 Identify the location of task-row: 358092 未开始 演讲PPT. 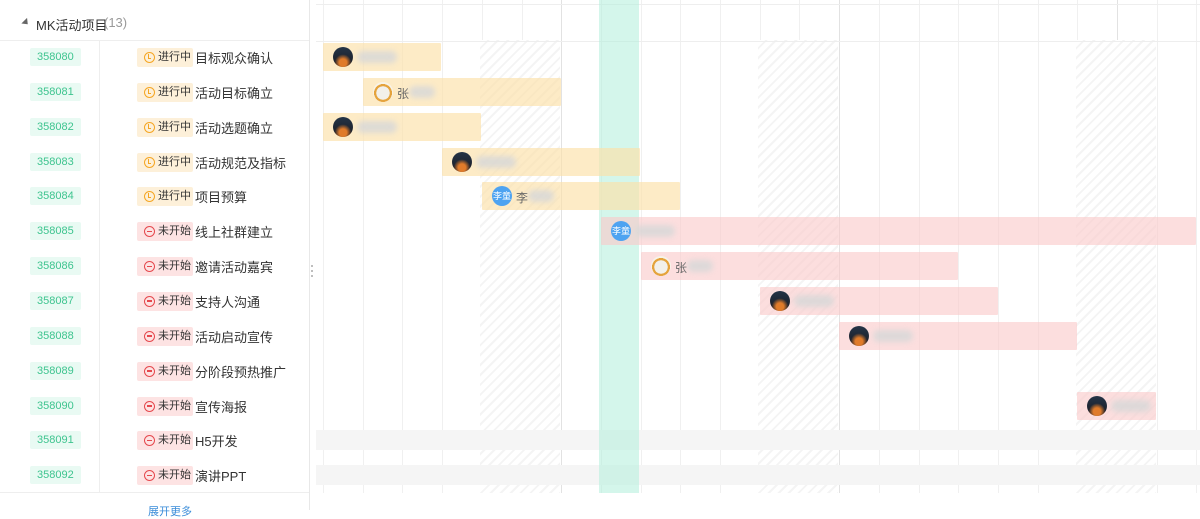
(154, 475).